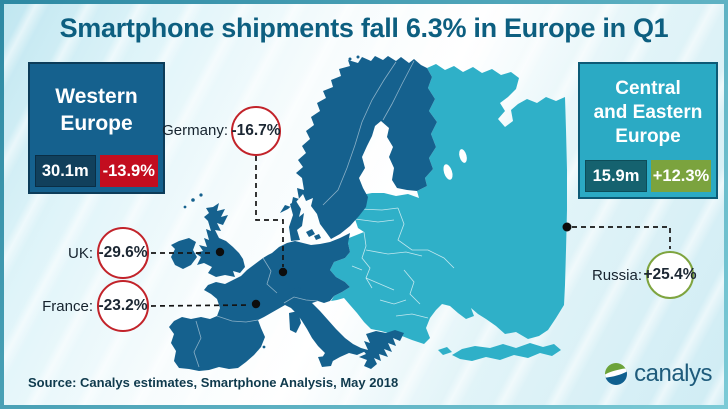 This screenshot has width=728, height=409. What do you see at coordinates (220, 240) in the screenshot?
I see `map-uk` at bounding box center [220, 240].